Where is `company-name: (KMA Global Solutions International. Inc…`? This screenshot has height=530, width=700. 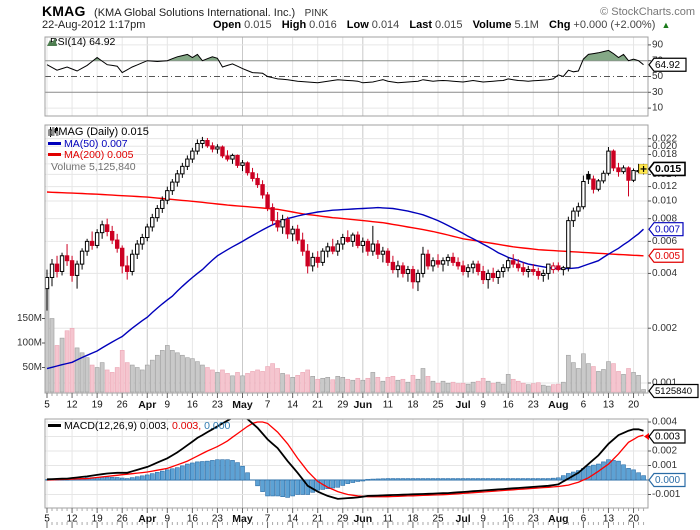 company-name: (KMA Global Solutions International. Inc… is located at coordinates (195, 13).